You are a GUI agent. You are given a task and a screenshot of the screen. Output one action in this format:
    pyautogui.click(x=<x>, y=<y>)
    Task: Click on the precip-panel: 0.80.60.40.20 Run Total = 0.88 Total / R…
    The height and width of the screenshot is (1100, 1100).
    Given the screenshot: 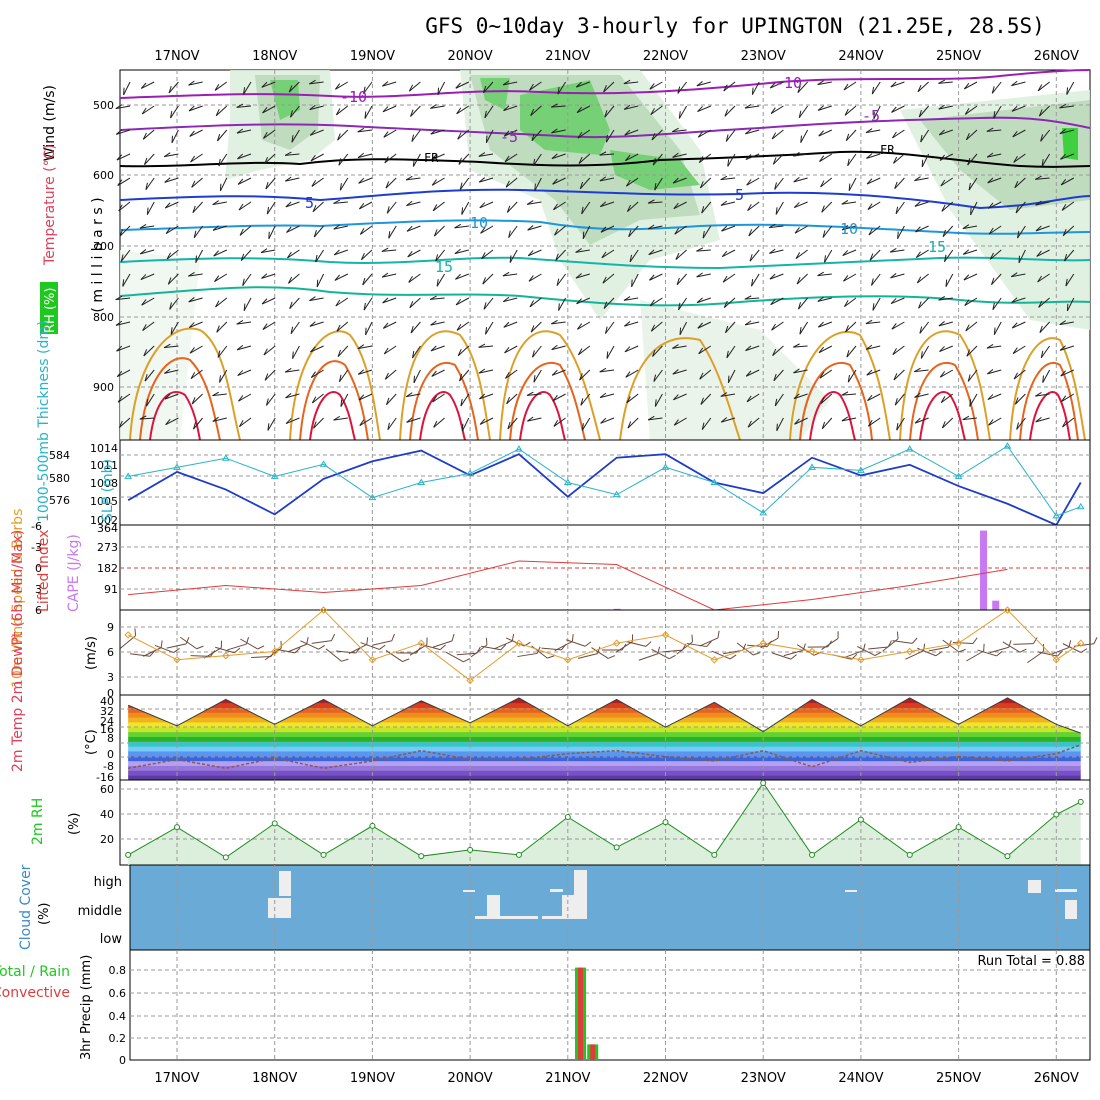 What is the action you would take?
    pyautogui.click(x=545, y=1008)
    